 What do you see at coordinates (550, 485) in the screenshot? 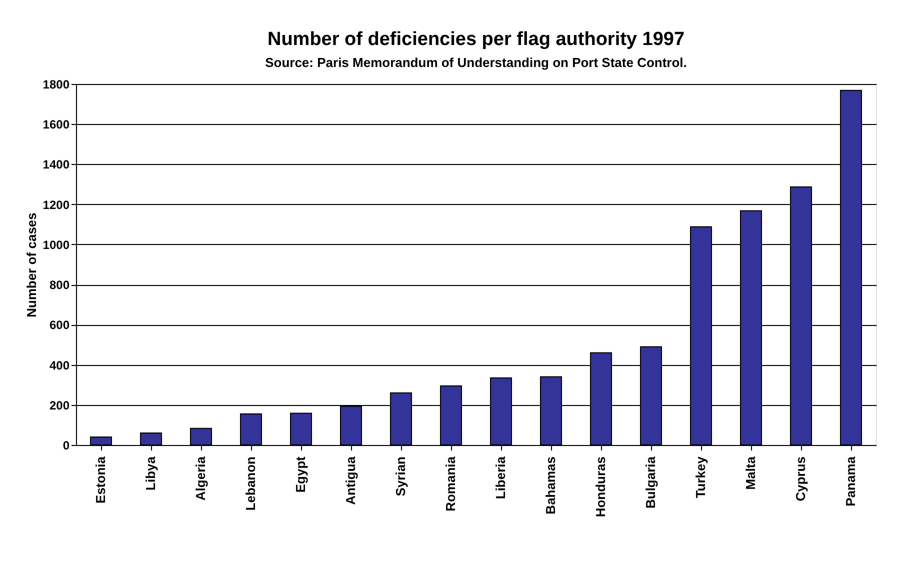
I see `x-tick-label: Bahamas` at bounding box center [550, 485].